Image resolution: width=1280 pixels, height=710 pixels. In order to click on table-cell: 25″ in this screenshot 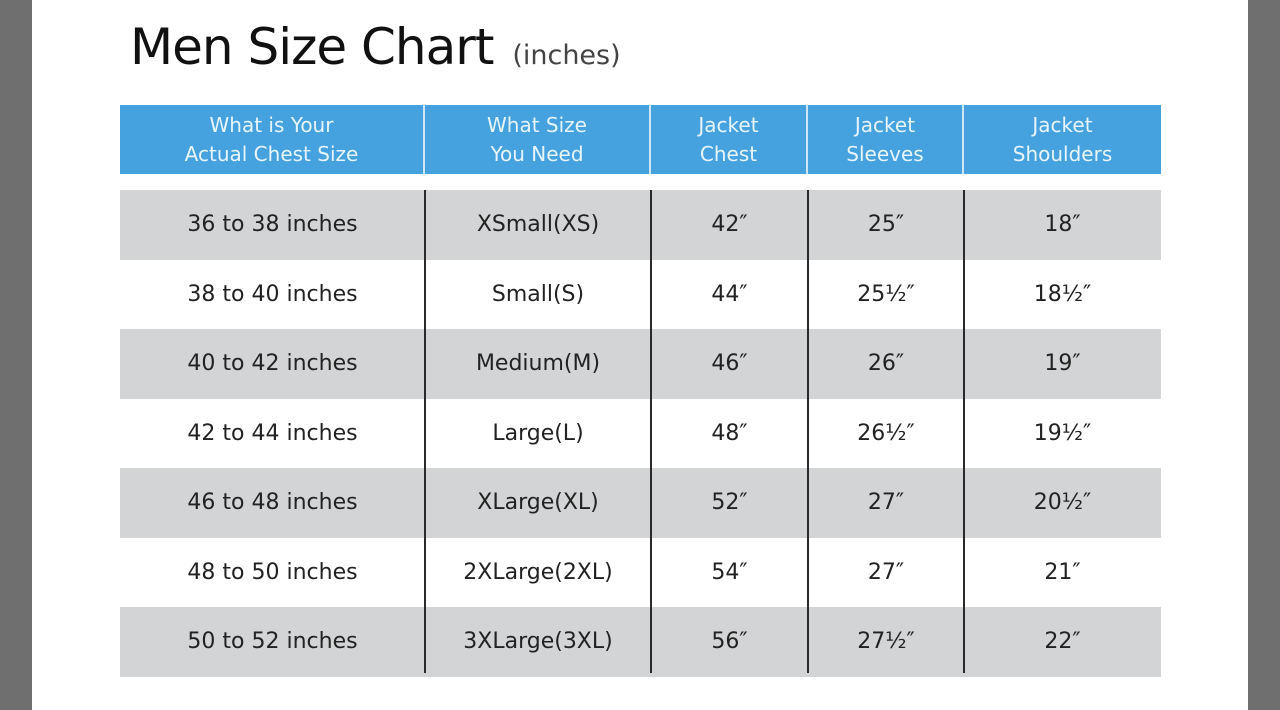, I will do `click(886, 225)`.